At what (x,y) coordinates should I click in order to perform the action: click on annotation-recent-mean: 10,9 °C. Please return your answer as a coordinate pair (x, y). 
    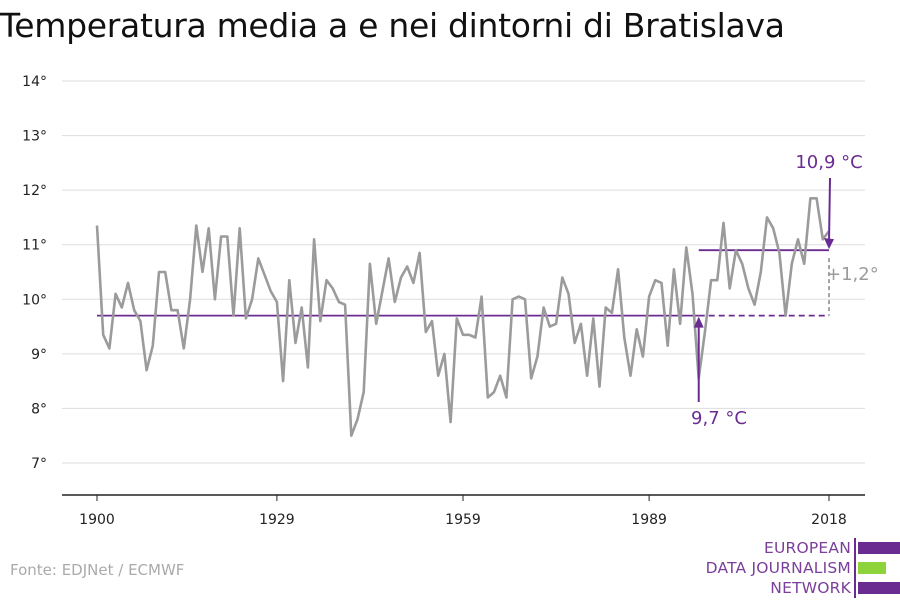
    Looking at the image, I should click on (828, 162).